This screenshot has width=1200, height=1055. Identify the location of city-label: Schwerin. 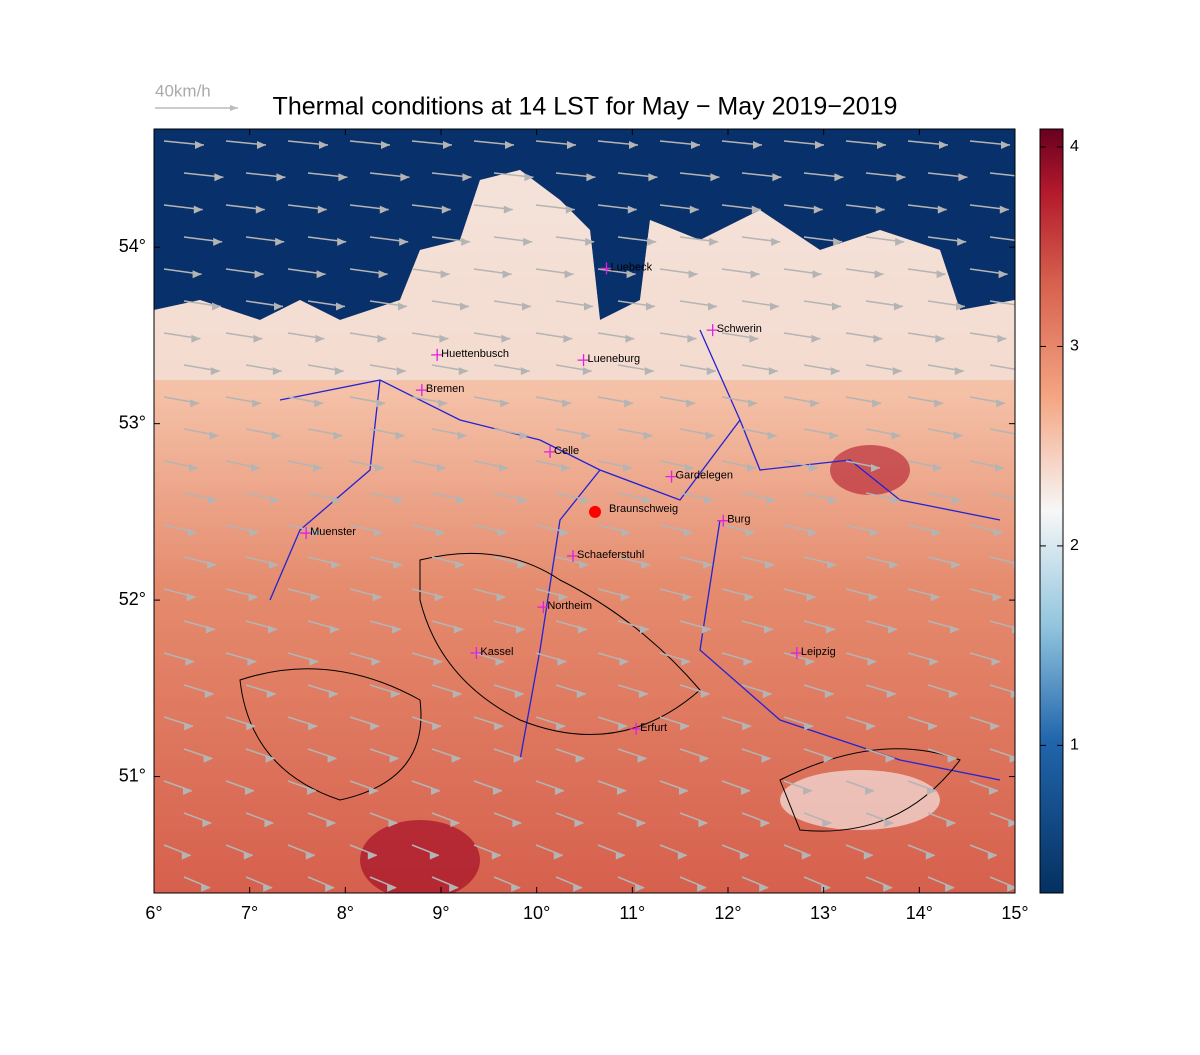
(739, 329).